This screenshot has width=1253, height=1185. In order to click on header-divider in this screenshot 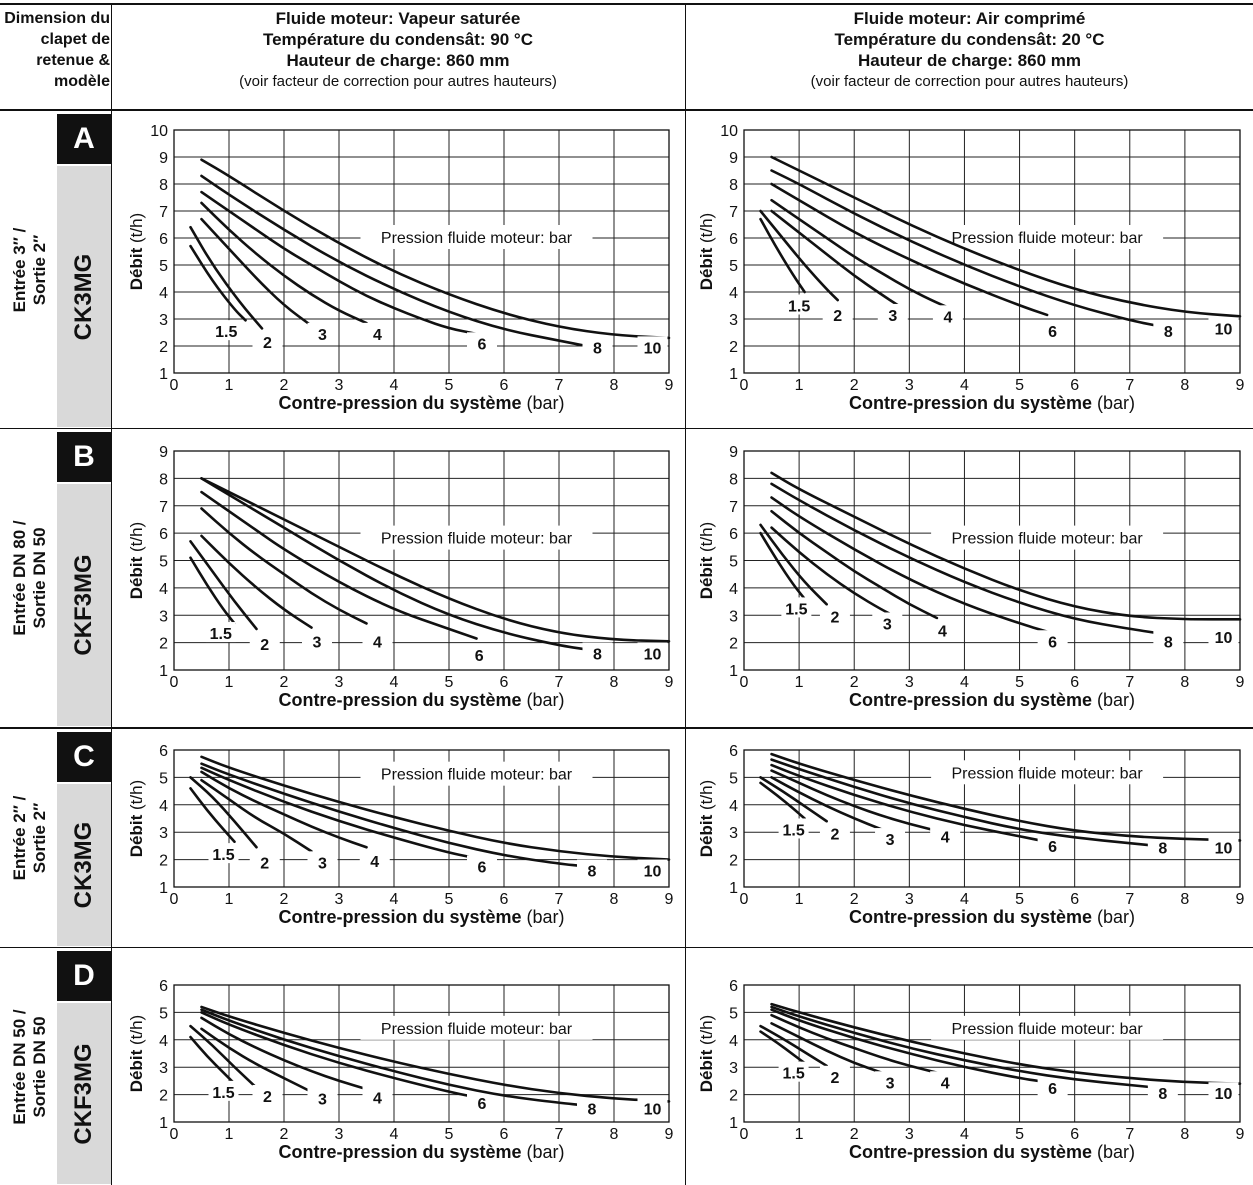, I will do `click(626, 110)`.